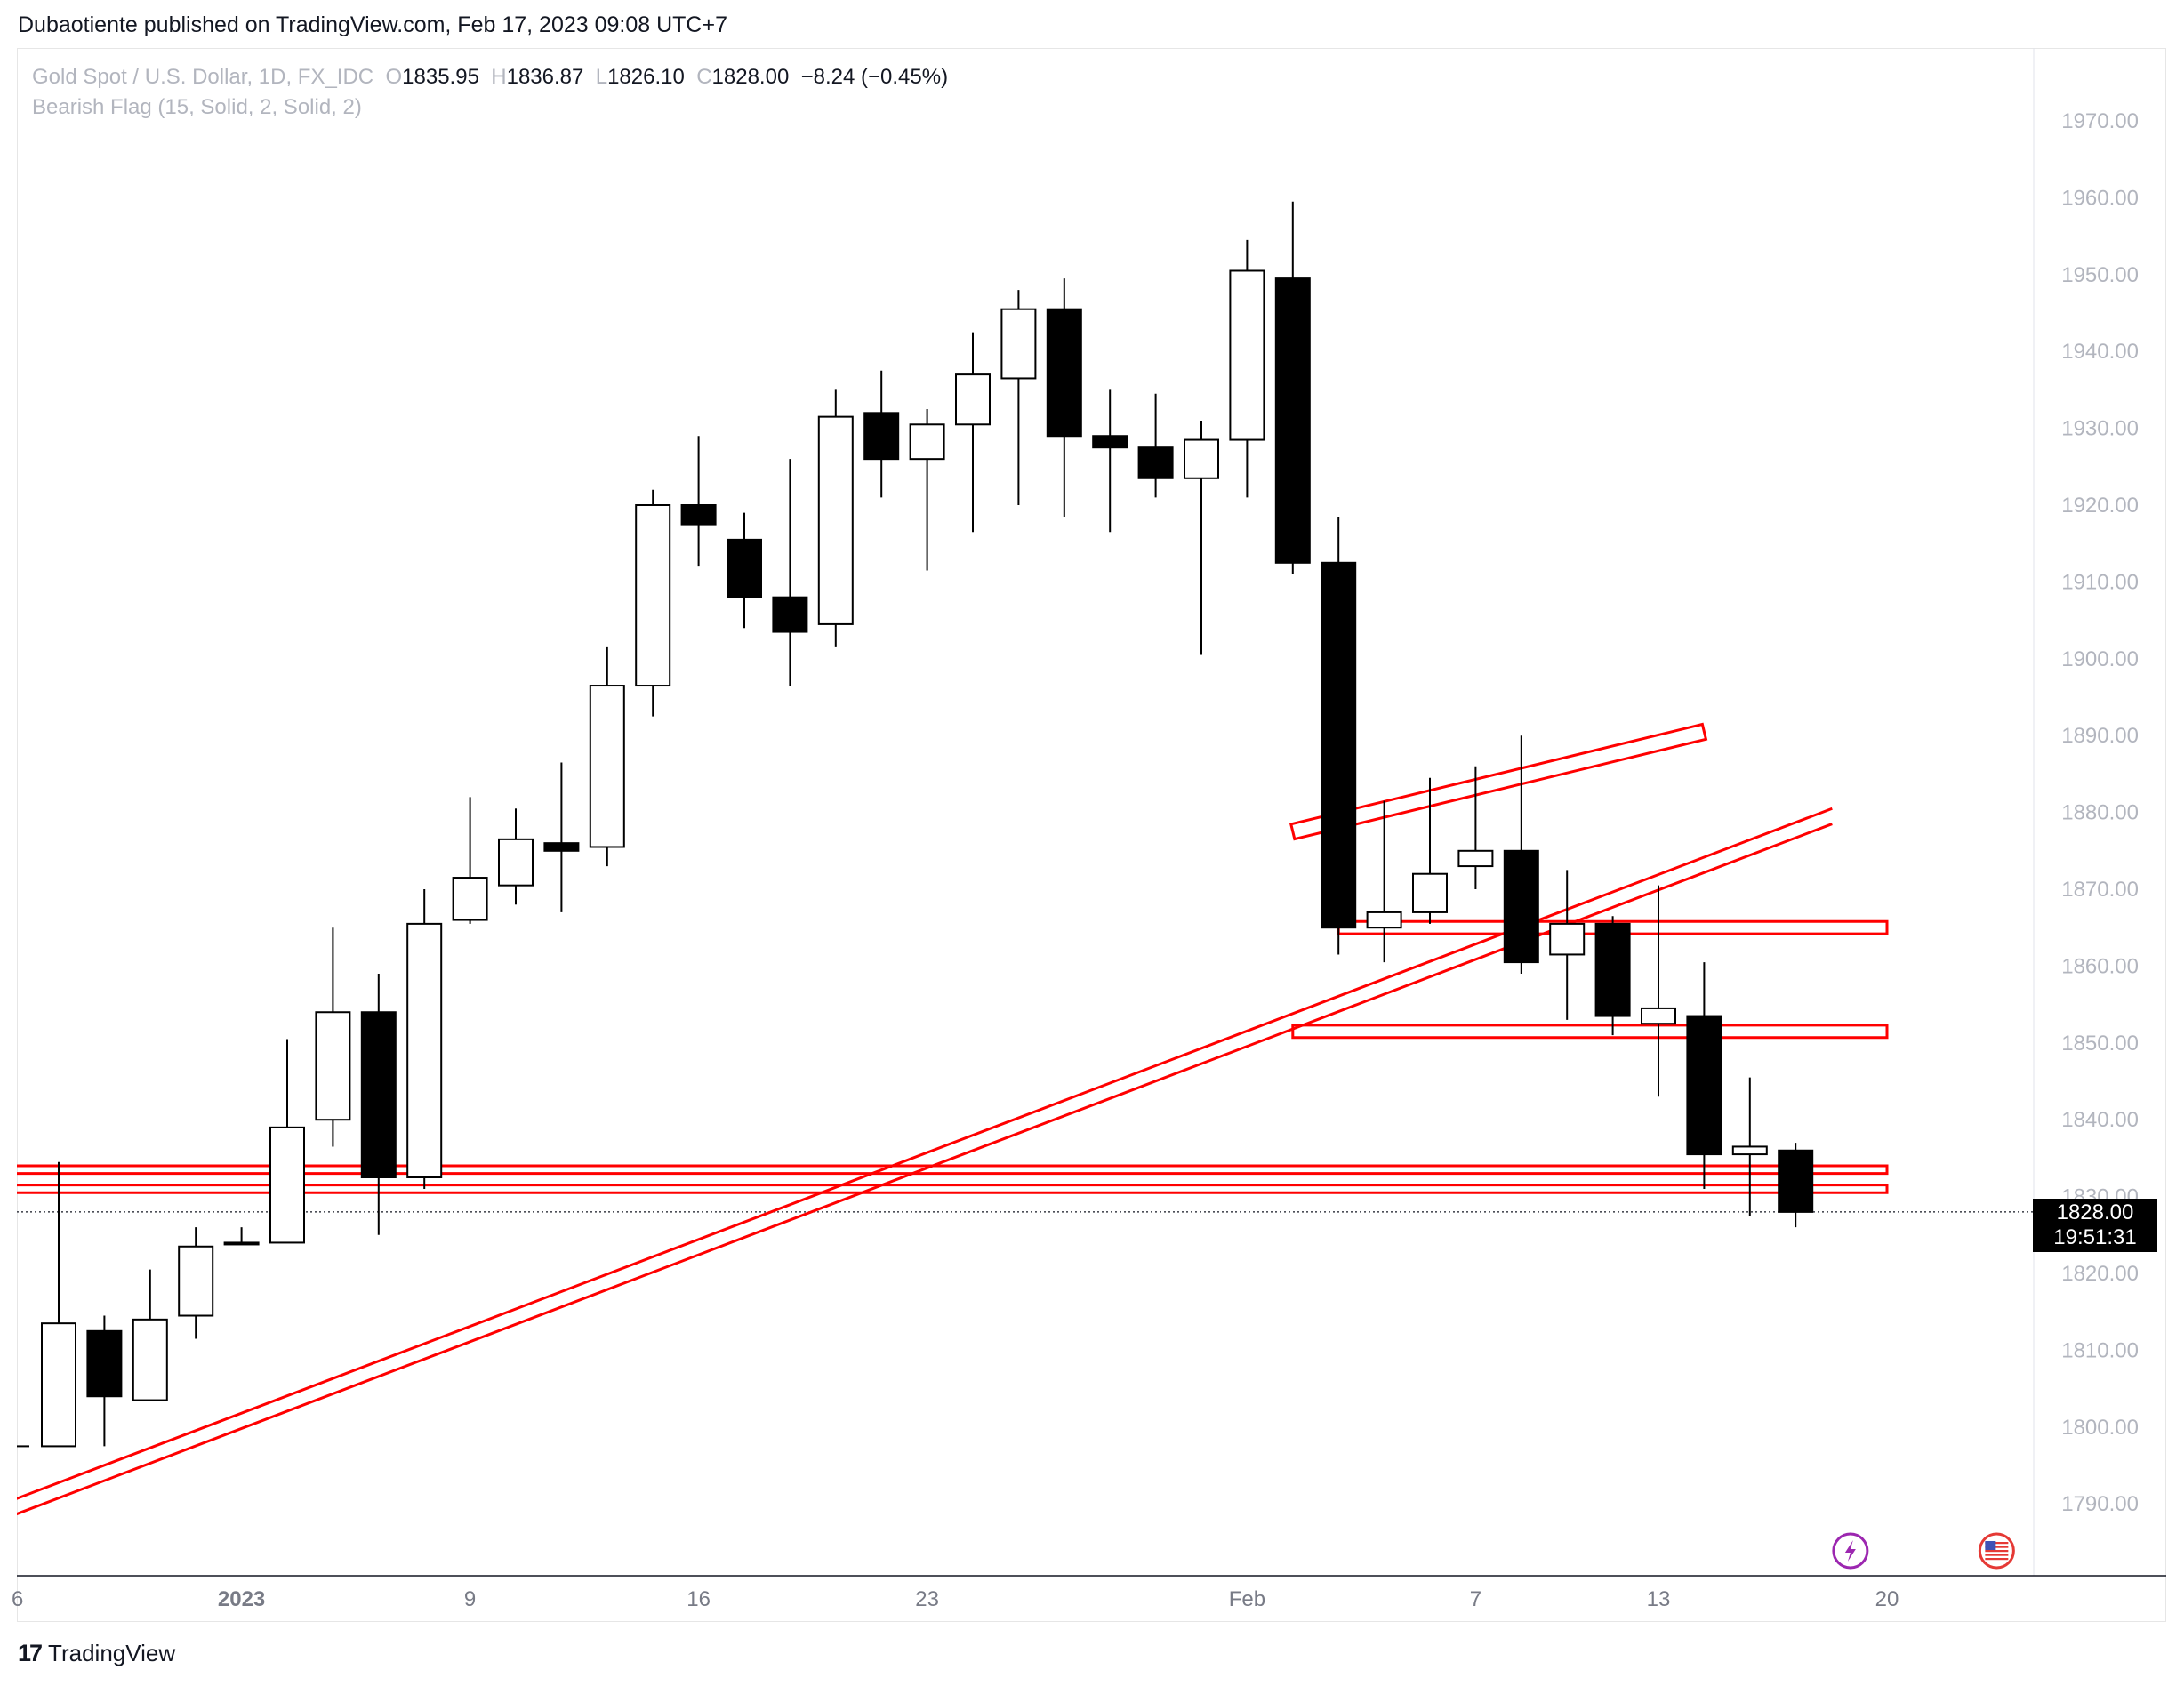 The height and width of the screenshot is (1686, 2184). I want to click on y-tick-label: 1840.00, so click(2100, 1120).